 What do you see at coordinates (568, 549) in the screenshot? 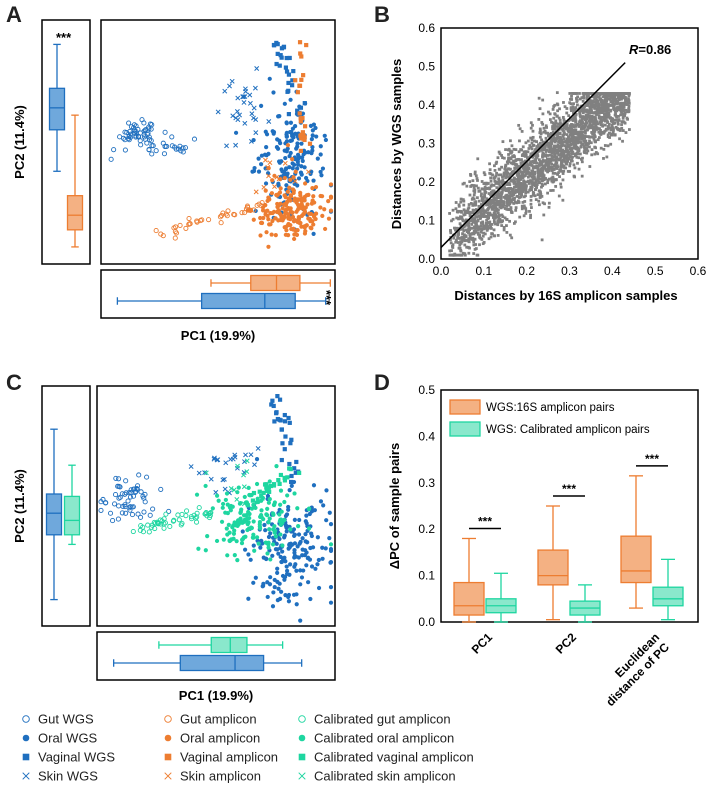
I see `d-boxplots` at bounding box center [568, 549].